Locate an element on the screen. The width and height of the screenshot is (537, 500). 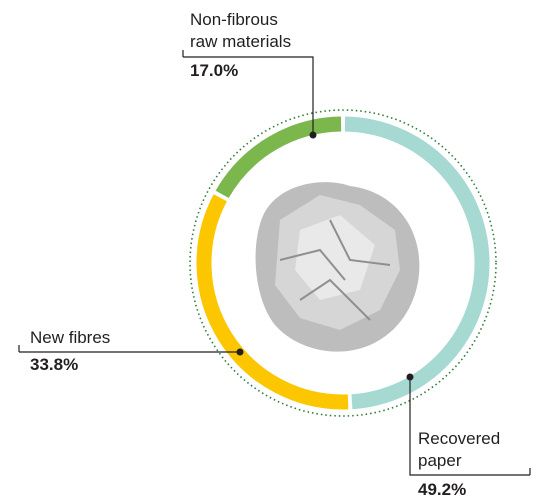
category-label: Non-fibrous raw materials is located at coordinates (241, 30).